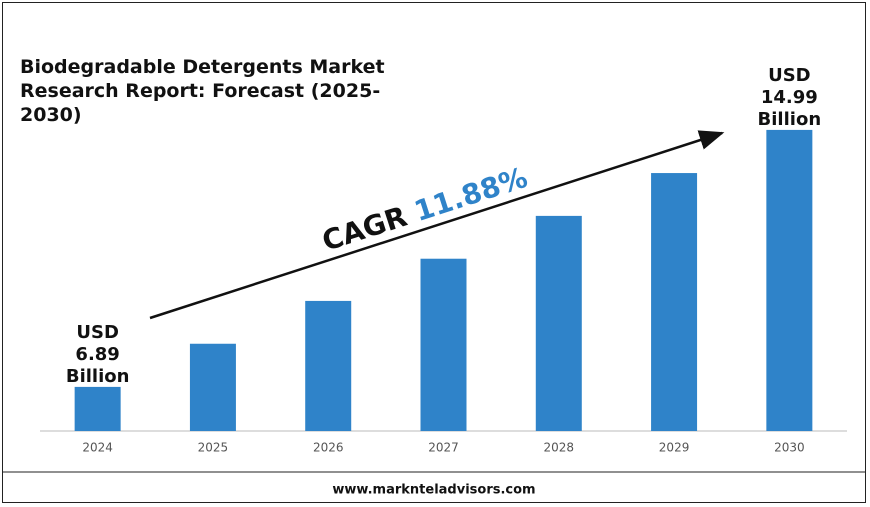 The height and width of the screenshot is (507, 870). Describe the element at coordinates (328, 448) in the screenshot. I see `x-tick-label: 2026` at that location.